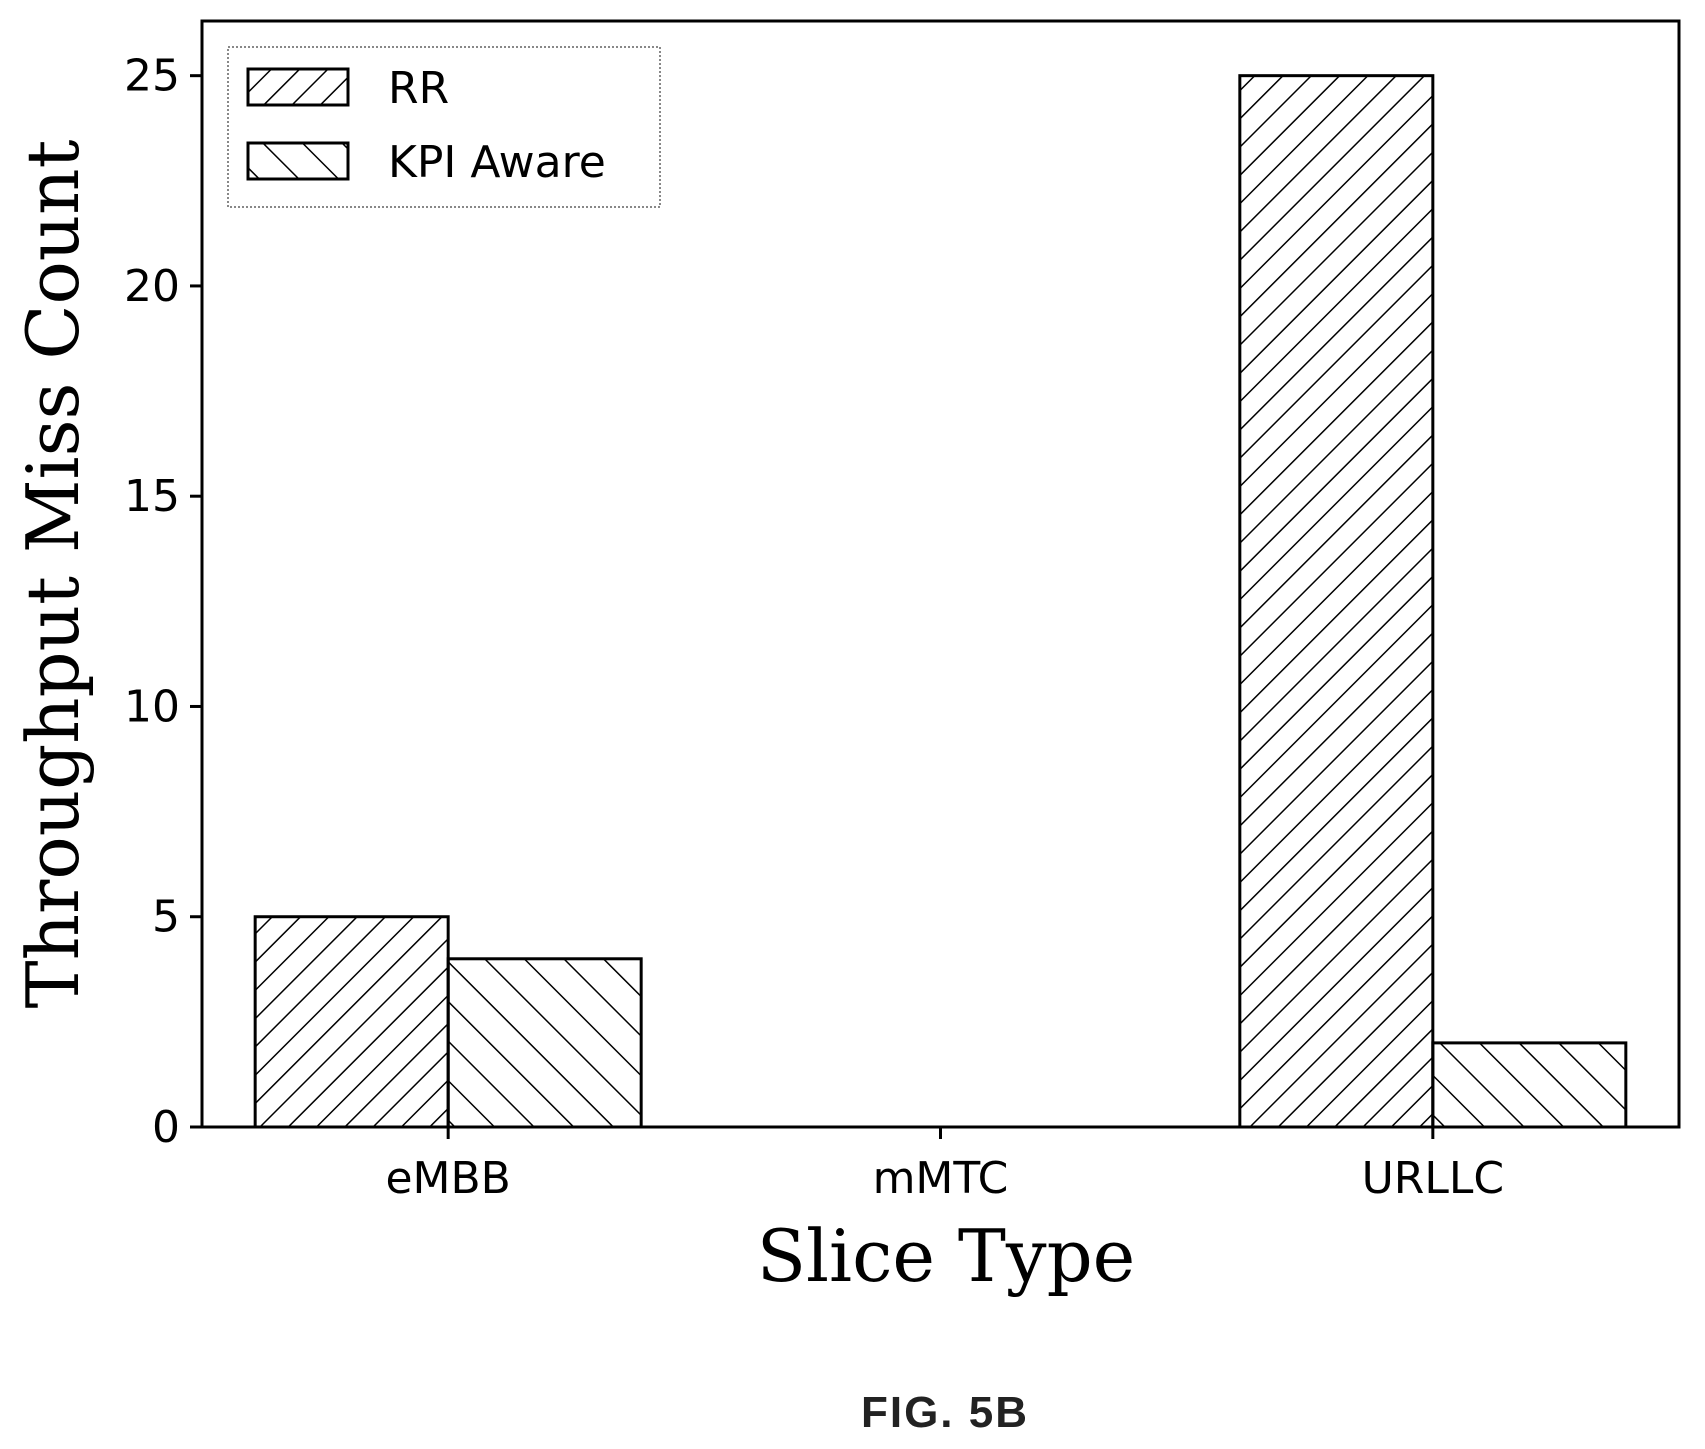 The image size is (1705, 1449). What do you see at coordinates (1336, 601) in the screenshot?
I see `bar-rr-urllc` at bounding box center [1336, 601].